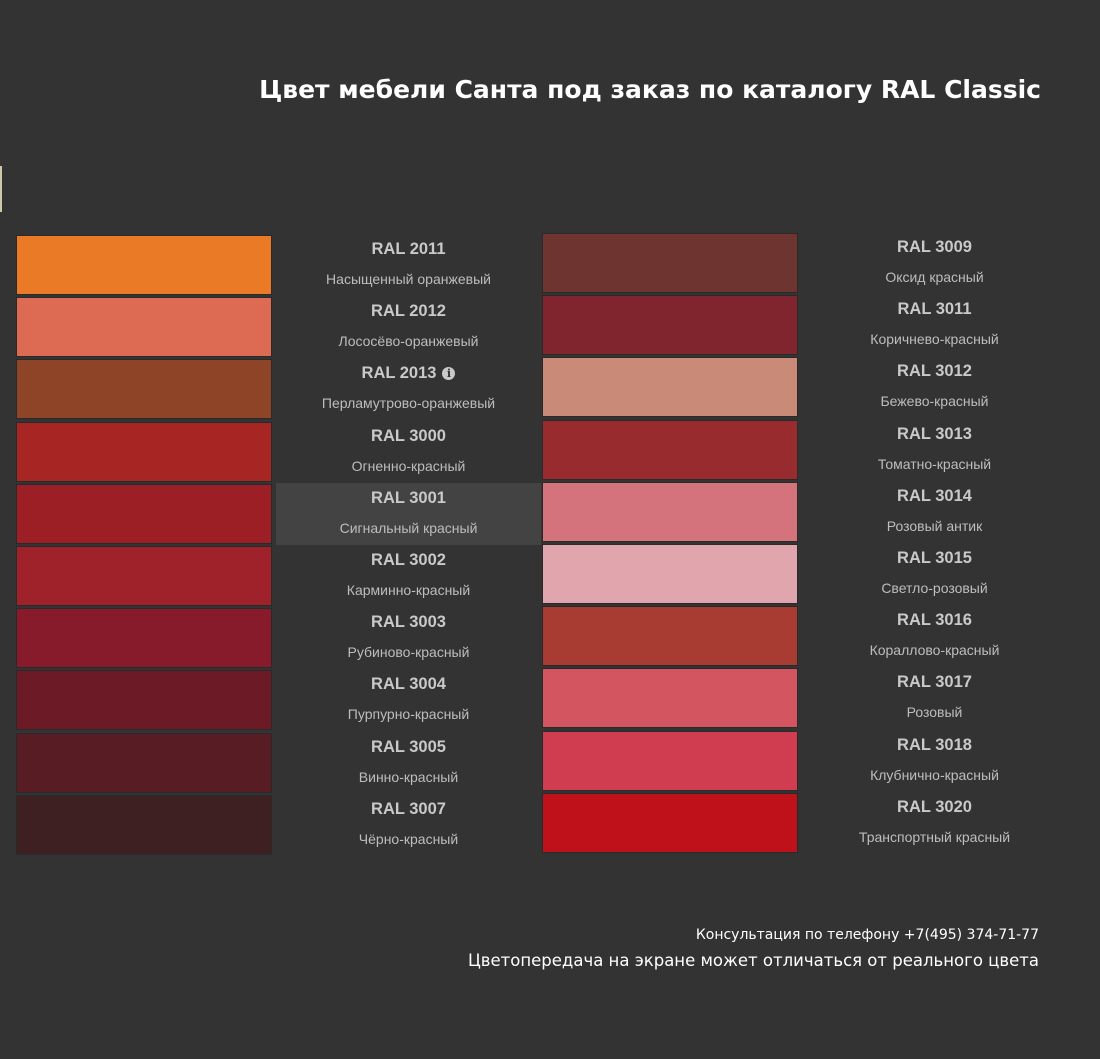 This screenshot has height=1059, width=1100. I want to click on color-name: Карминно-красный, so click(408, 589).